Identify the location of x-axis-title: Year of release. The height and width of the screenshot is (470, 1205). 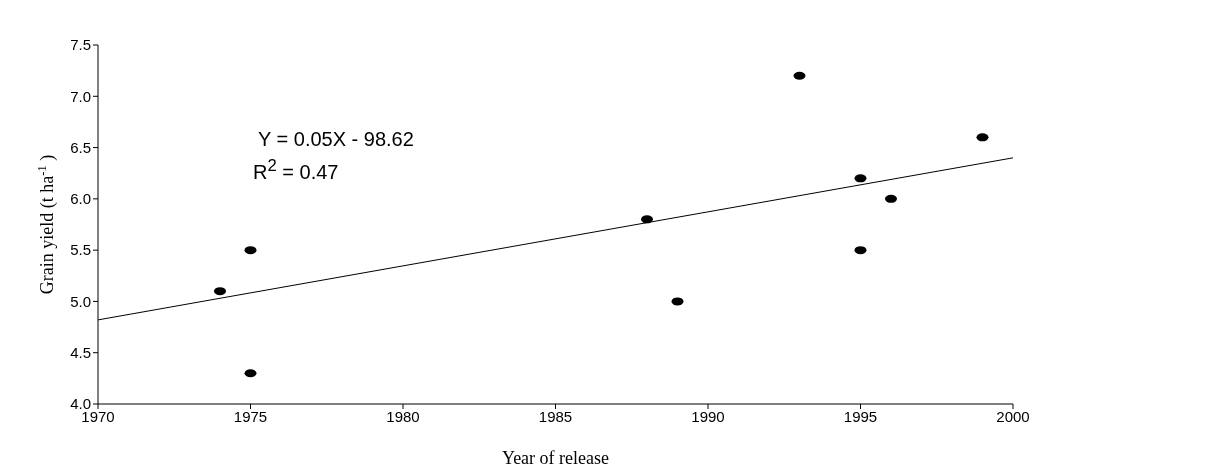
(555, 458).